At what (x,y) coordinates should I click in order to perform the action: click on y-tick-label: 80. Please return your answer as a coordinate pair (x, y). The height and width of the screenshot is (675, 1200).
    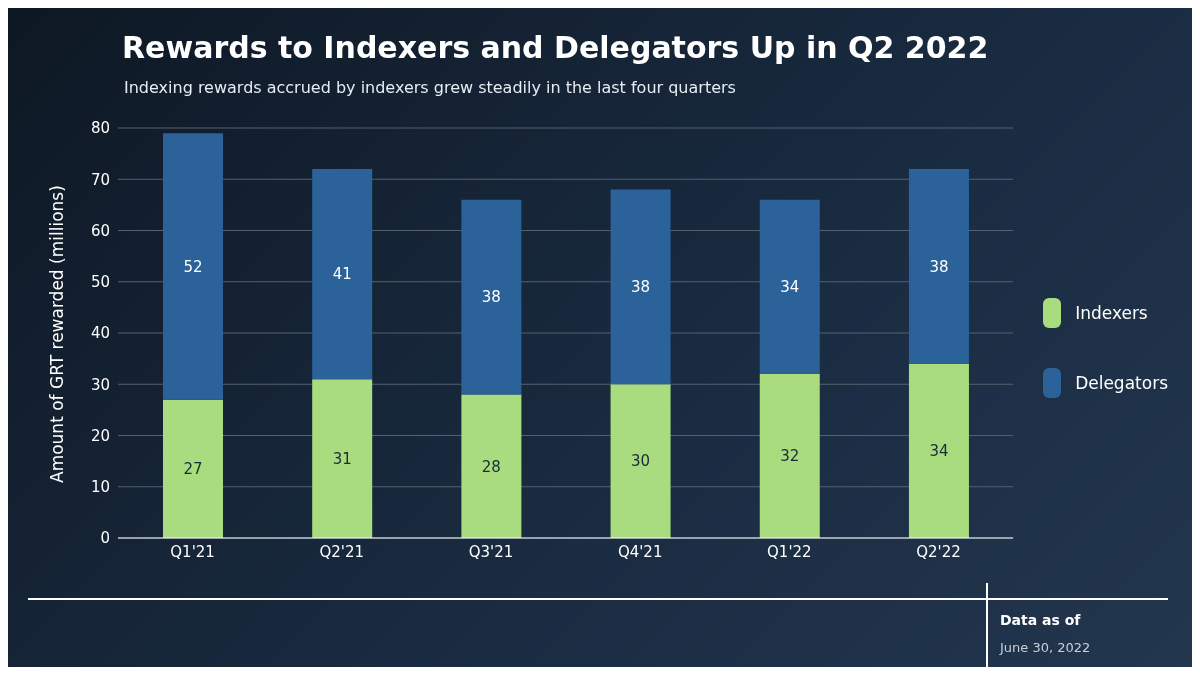
    Looking at the image, I should click on (100, 128).